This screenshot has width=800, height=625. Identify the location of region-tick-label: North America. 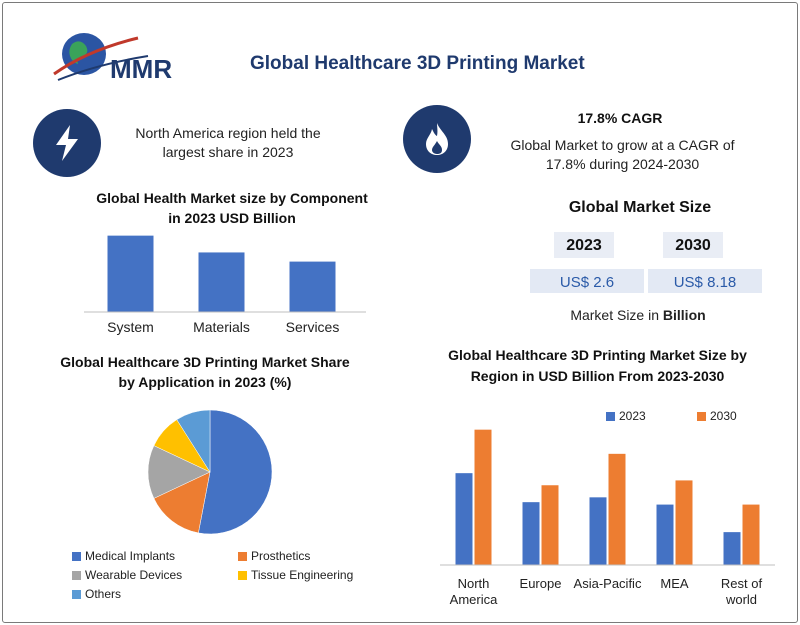
(474, 591).